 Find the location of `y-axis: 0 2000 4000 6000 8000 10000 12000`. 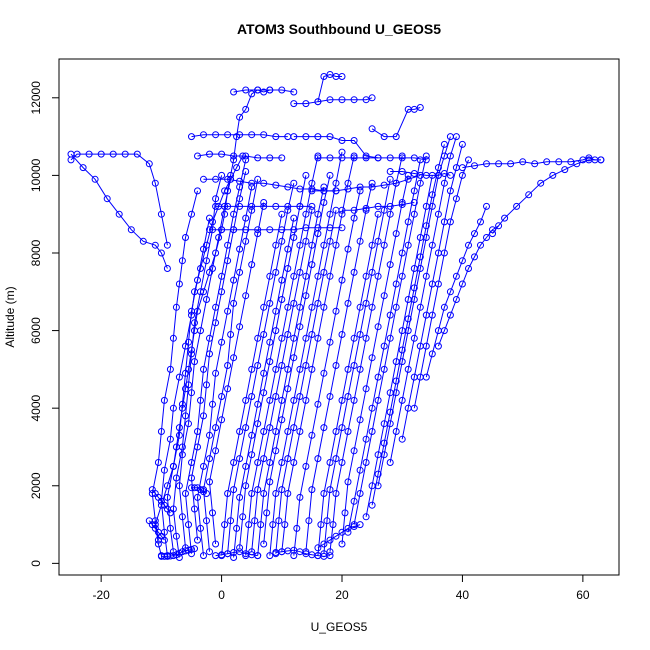

y-axis: 0 2000 4000 6000 8000 10000 12000 is located at coordinates (44, 324).